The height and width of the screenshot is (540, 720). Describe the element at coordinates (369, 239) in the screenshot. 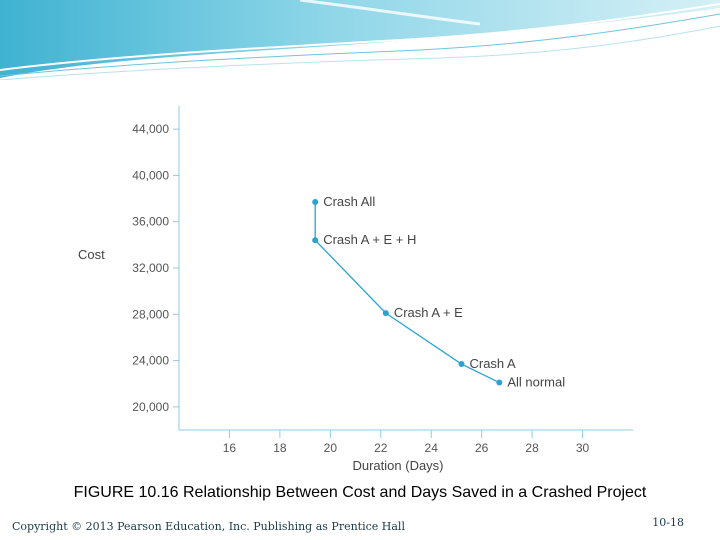

I see `data-point-label: Crash A + E + H` at that location.